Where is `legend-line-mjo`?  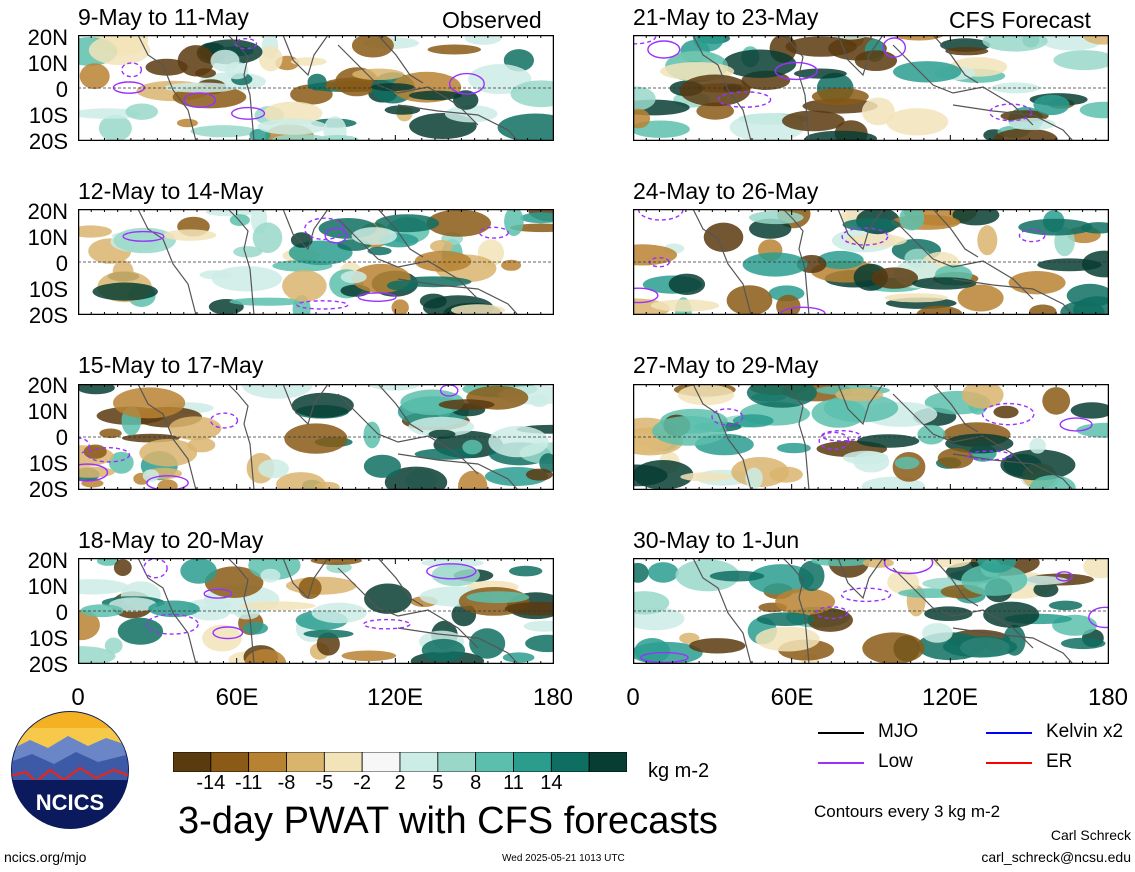
legend-line-mjo is located at coordinates (841, 733).